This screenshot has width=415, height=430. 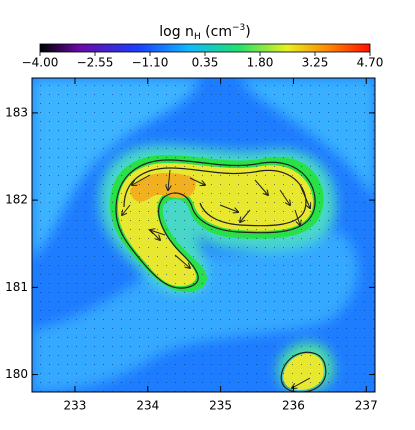 I want to click on y-tick-label: 180, so click(x=16, y=374).